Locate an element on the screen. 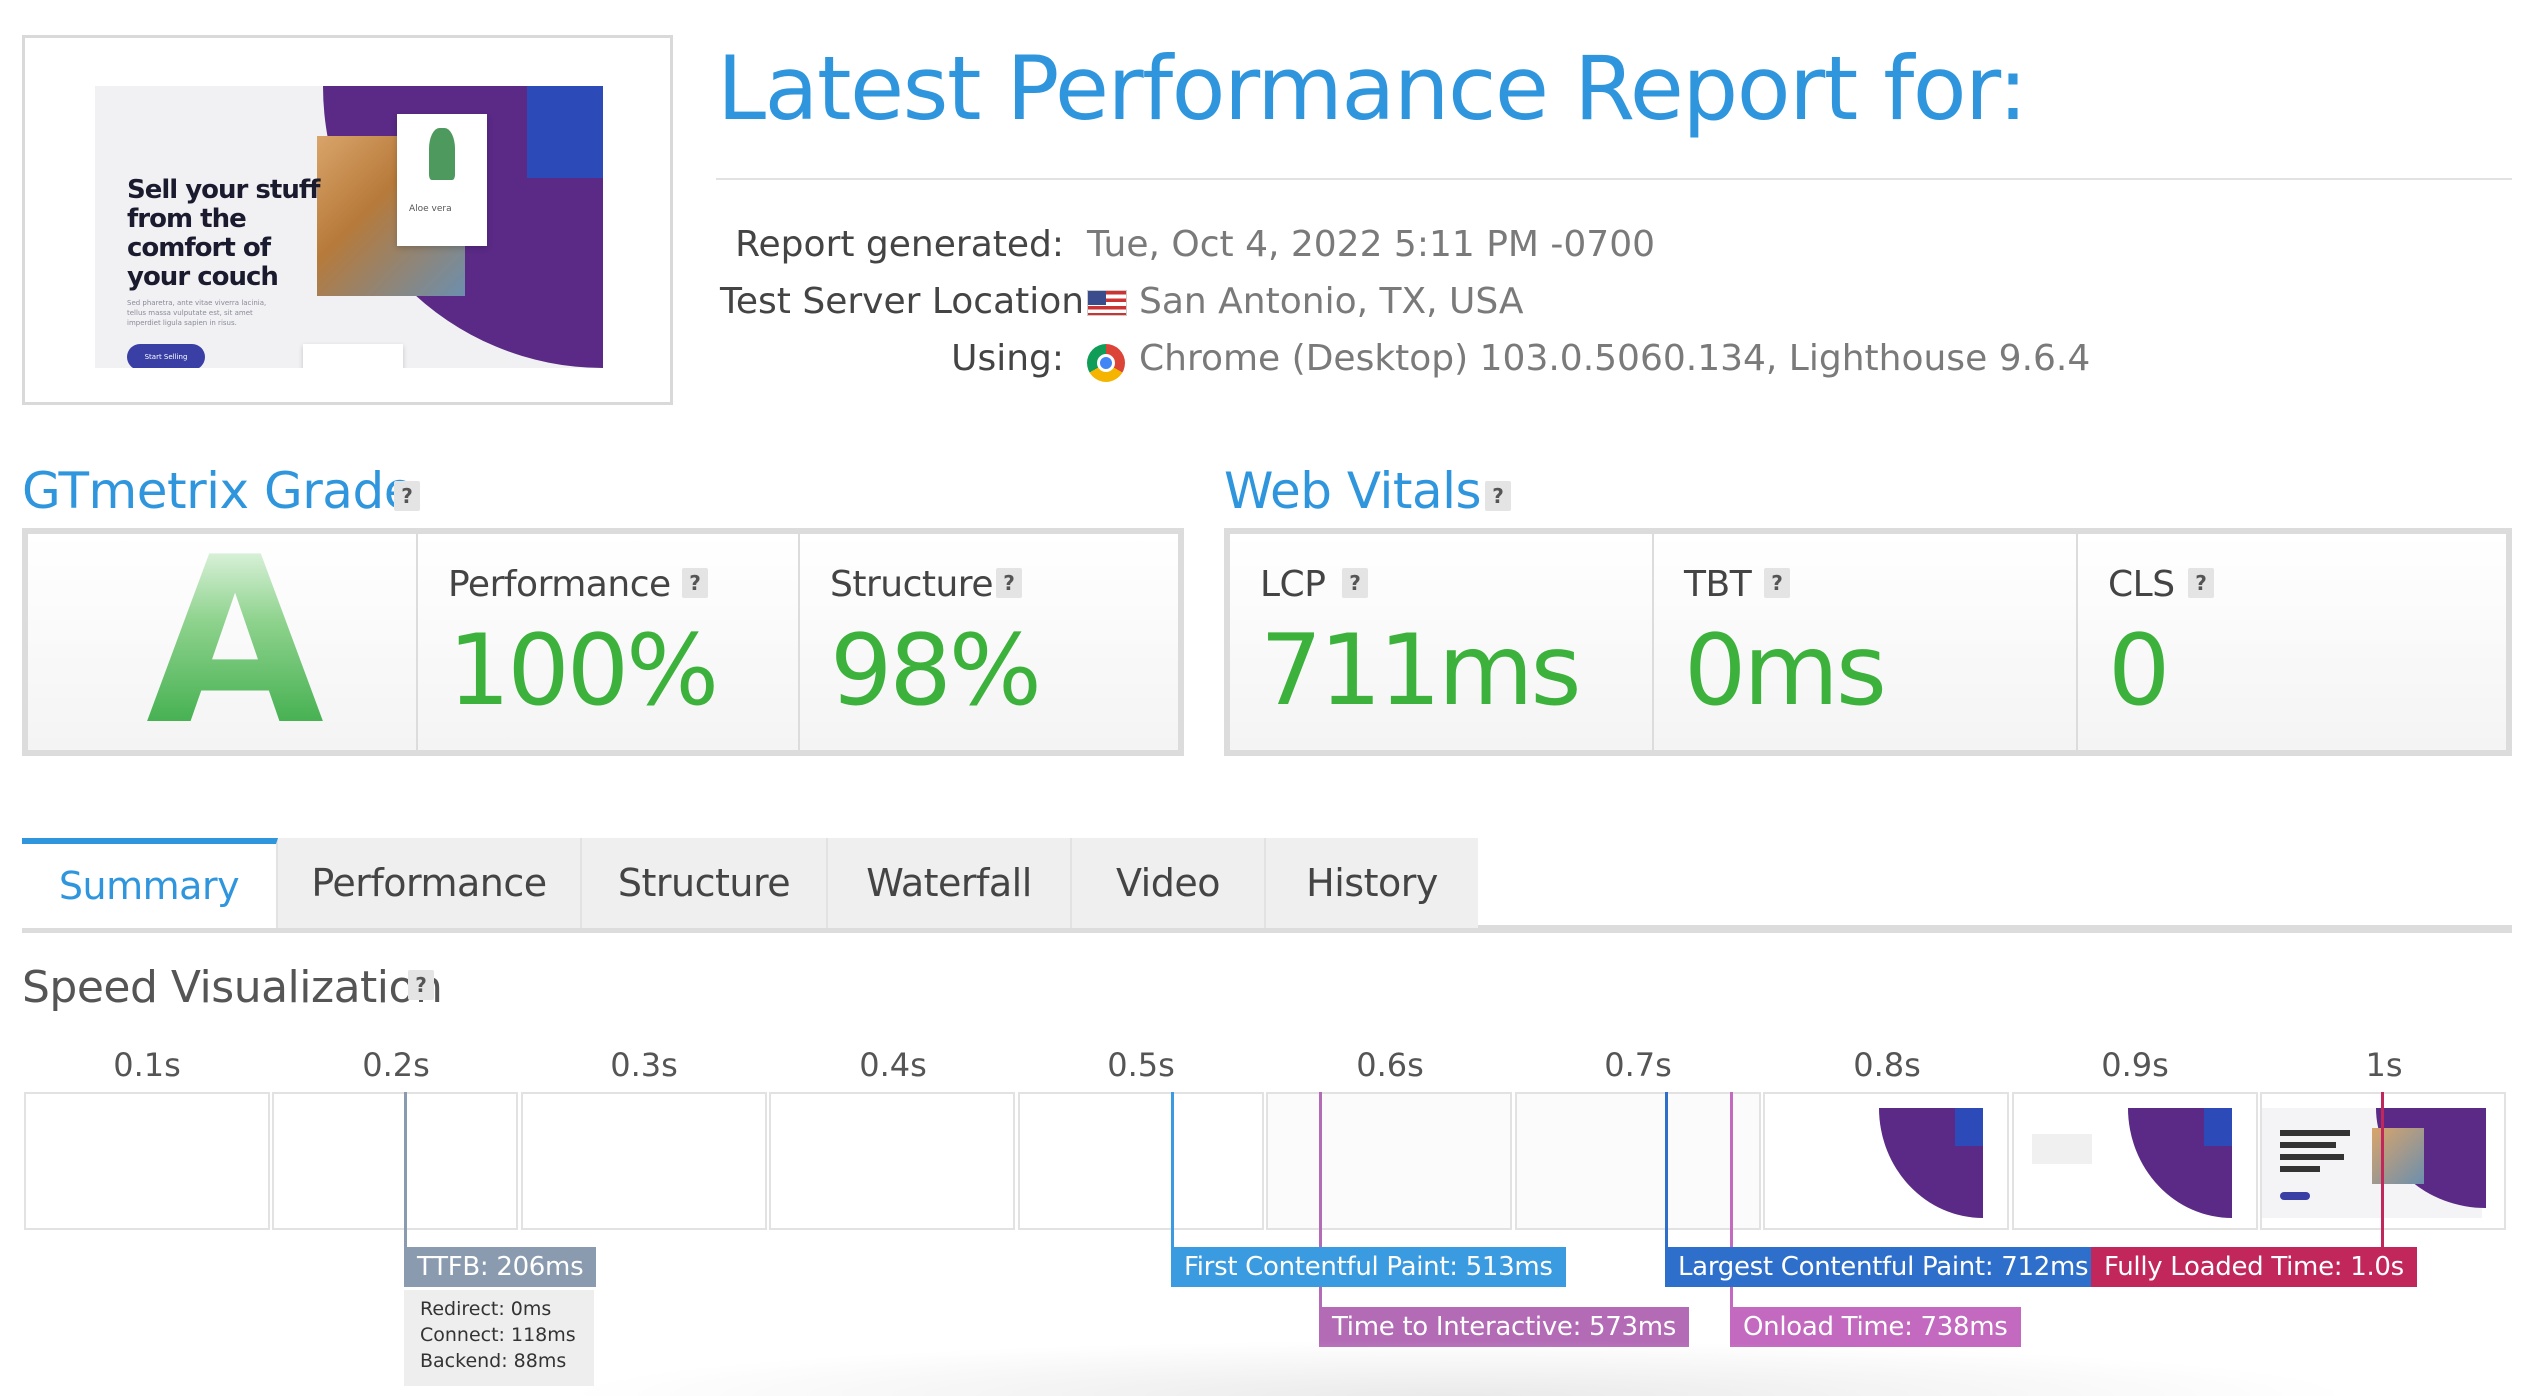  chrome-icon is located at coordinates (1106, 363).